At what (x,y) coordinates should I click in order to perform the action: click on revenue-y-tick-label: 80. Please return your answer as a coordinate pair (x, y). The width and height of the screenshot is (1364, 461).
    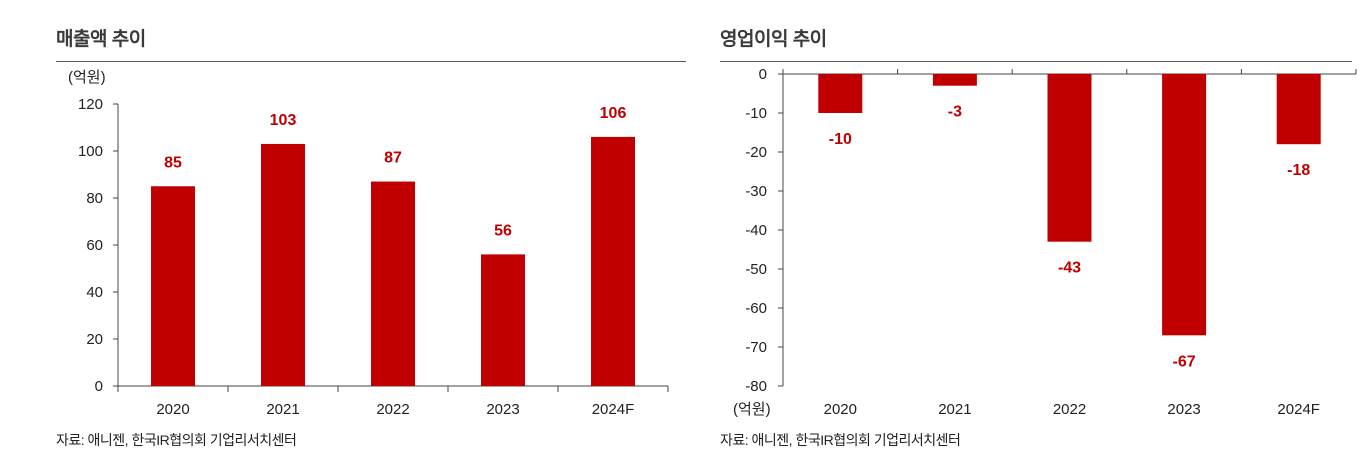
    Looking at the image, I should click on (94, 198).